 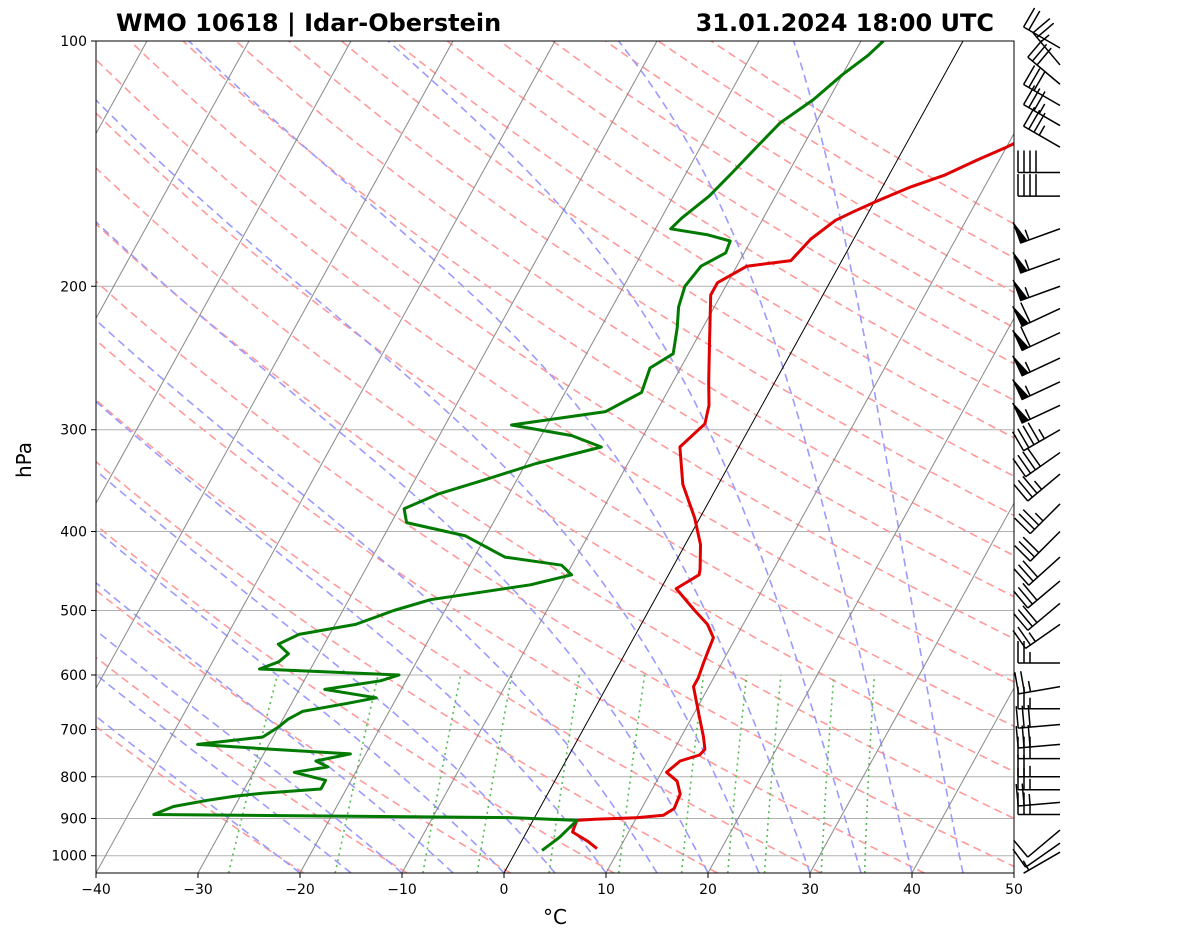 I want to click on y-tick-label: 300, so click(x=73, y=431).